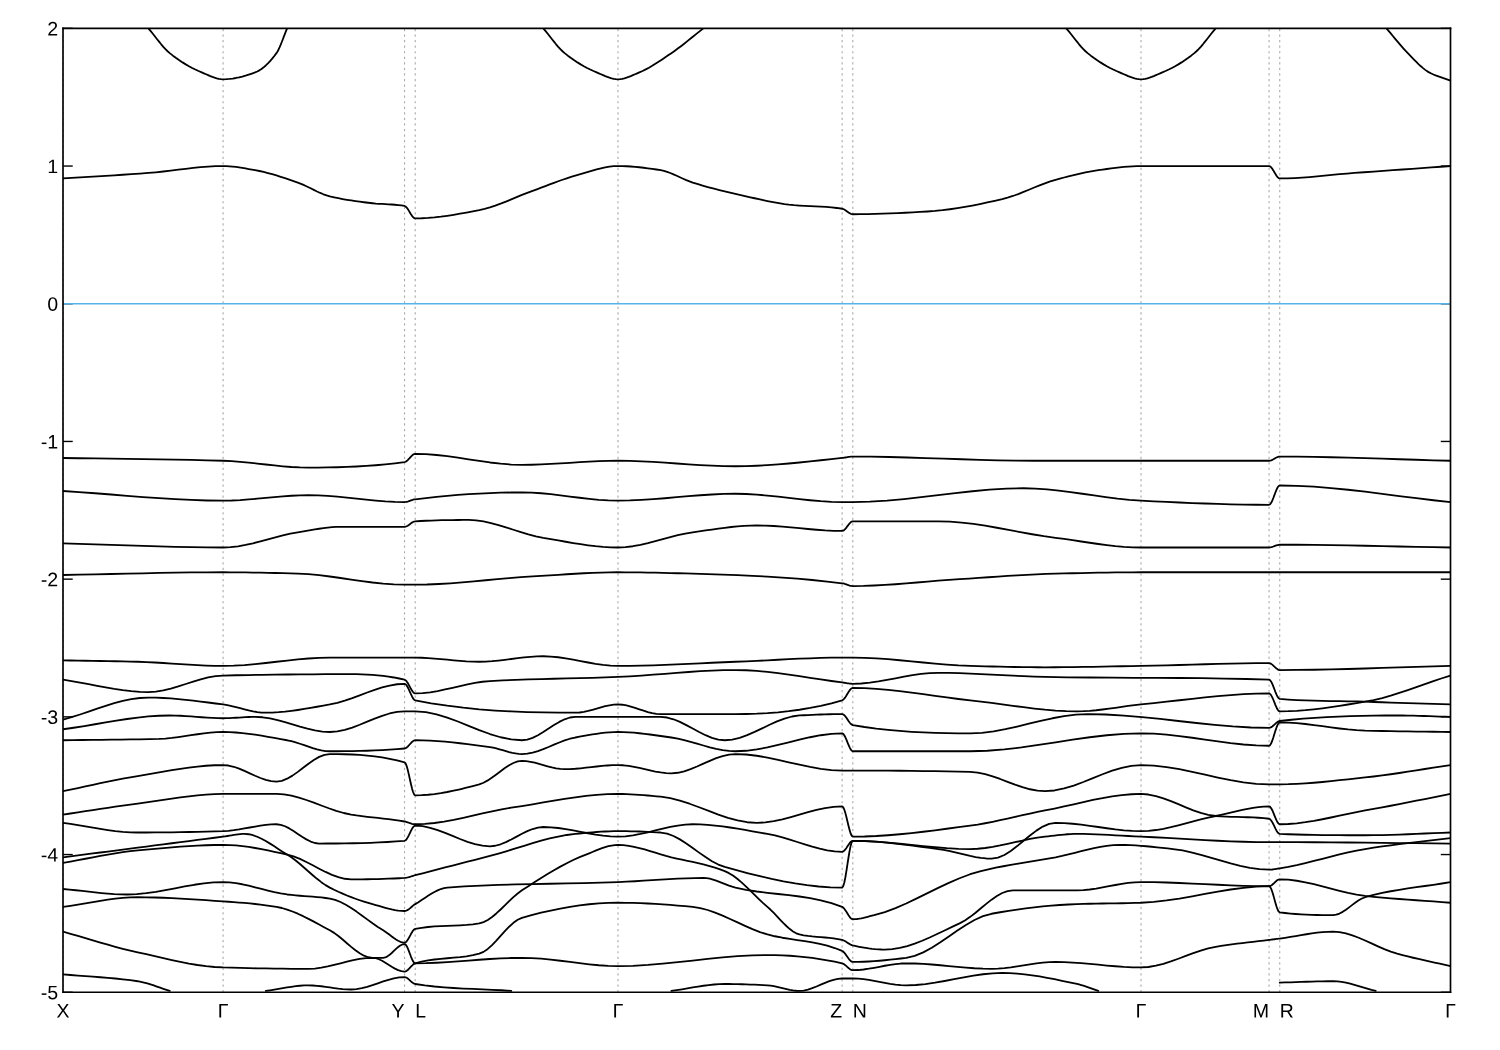 This screenshot has width=1500, height=1050. What do you see at coordinates (1261, 1011) in the screenshot?
I see `x-tick-label: M` at bounding box center [1261, 1011].